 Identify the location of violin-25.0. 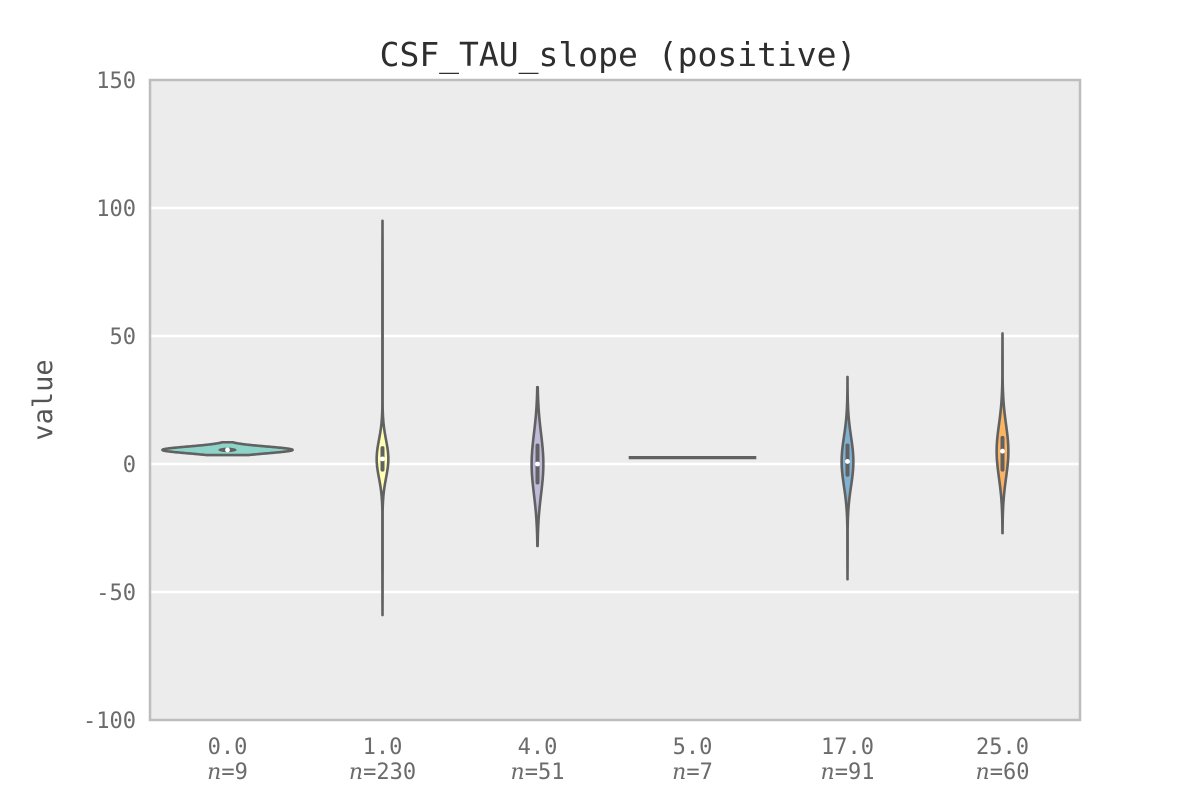
(1002, 433).